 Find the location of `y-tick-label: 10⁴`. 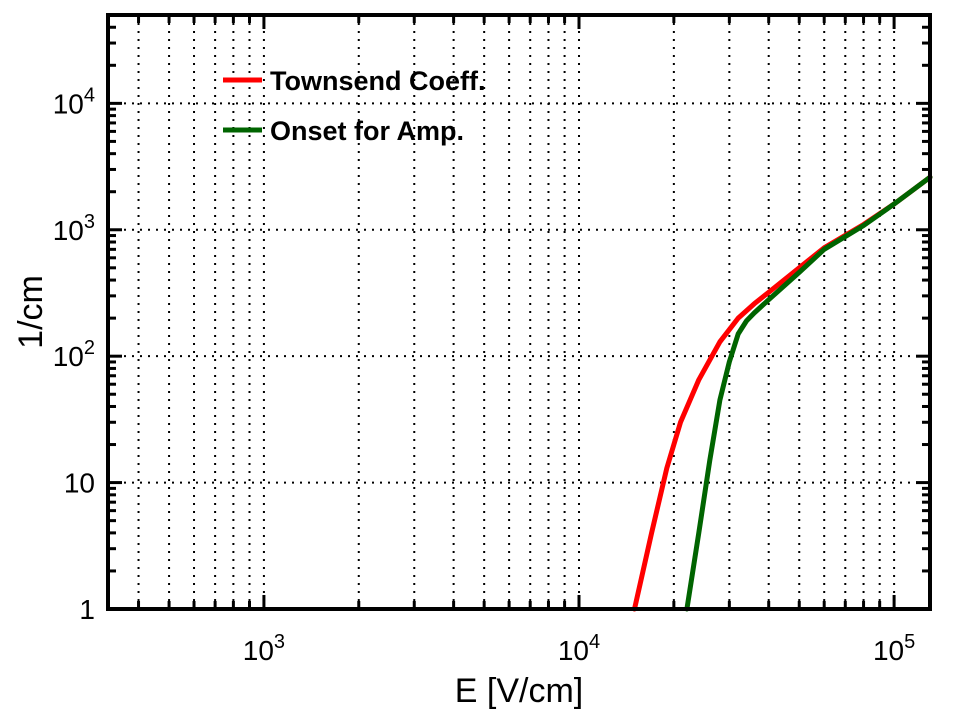

y-tick-label: 10⁴ is located at coordinates (74, 101).